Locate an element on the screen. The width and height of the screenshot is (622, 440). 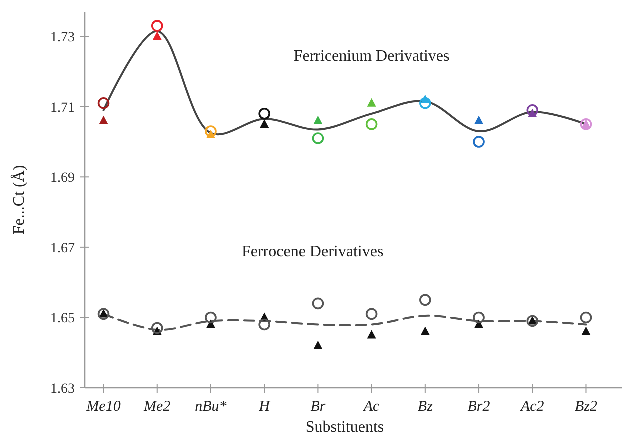
x-tick-label: Ac2 is located at coordinates (532, 407).